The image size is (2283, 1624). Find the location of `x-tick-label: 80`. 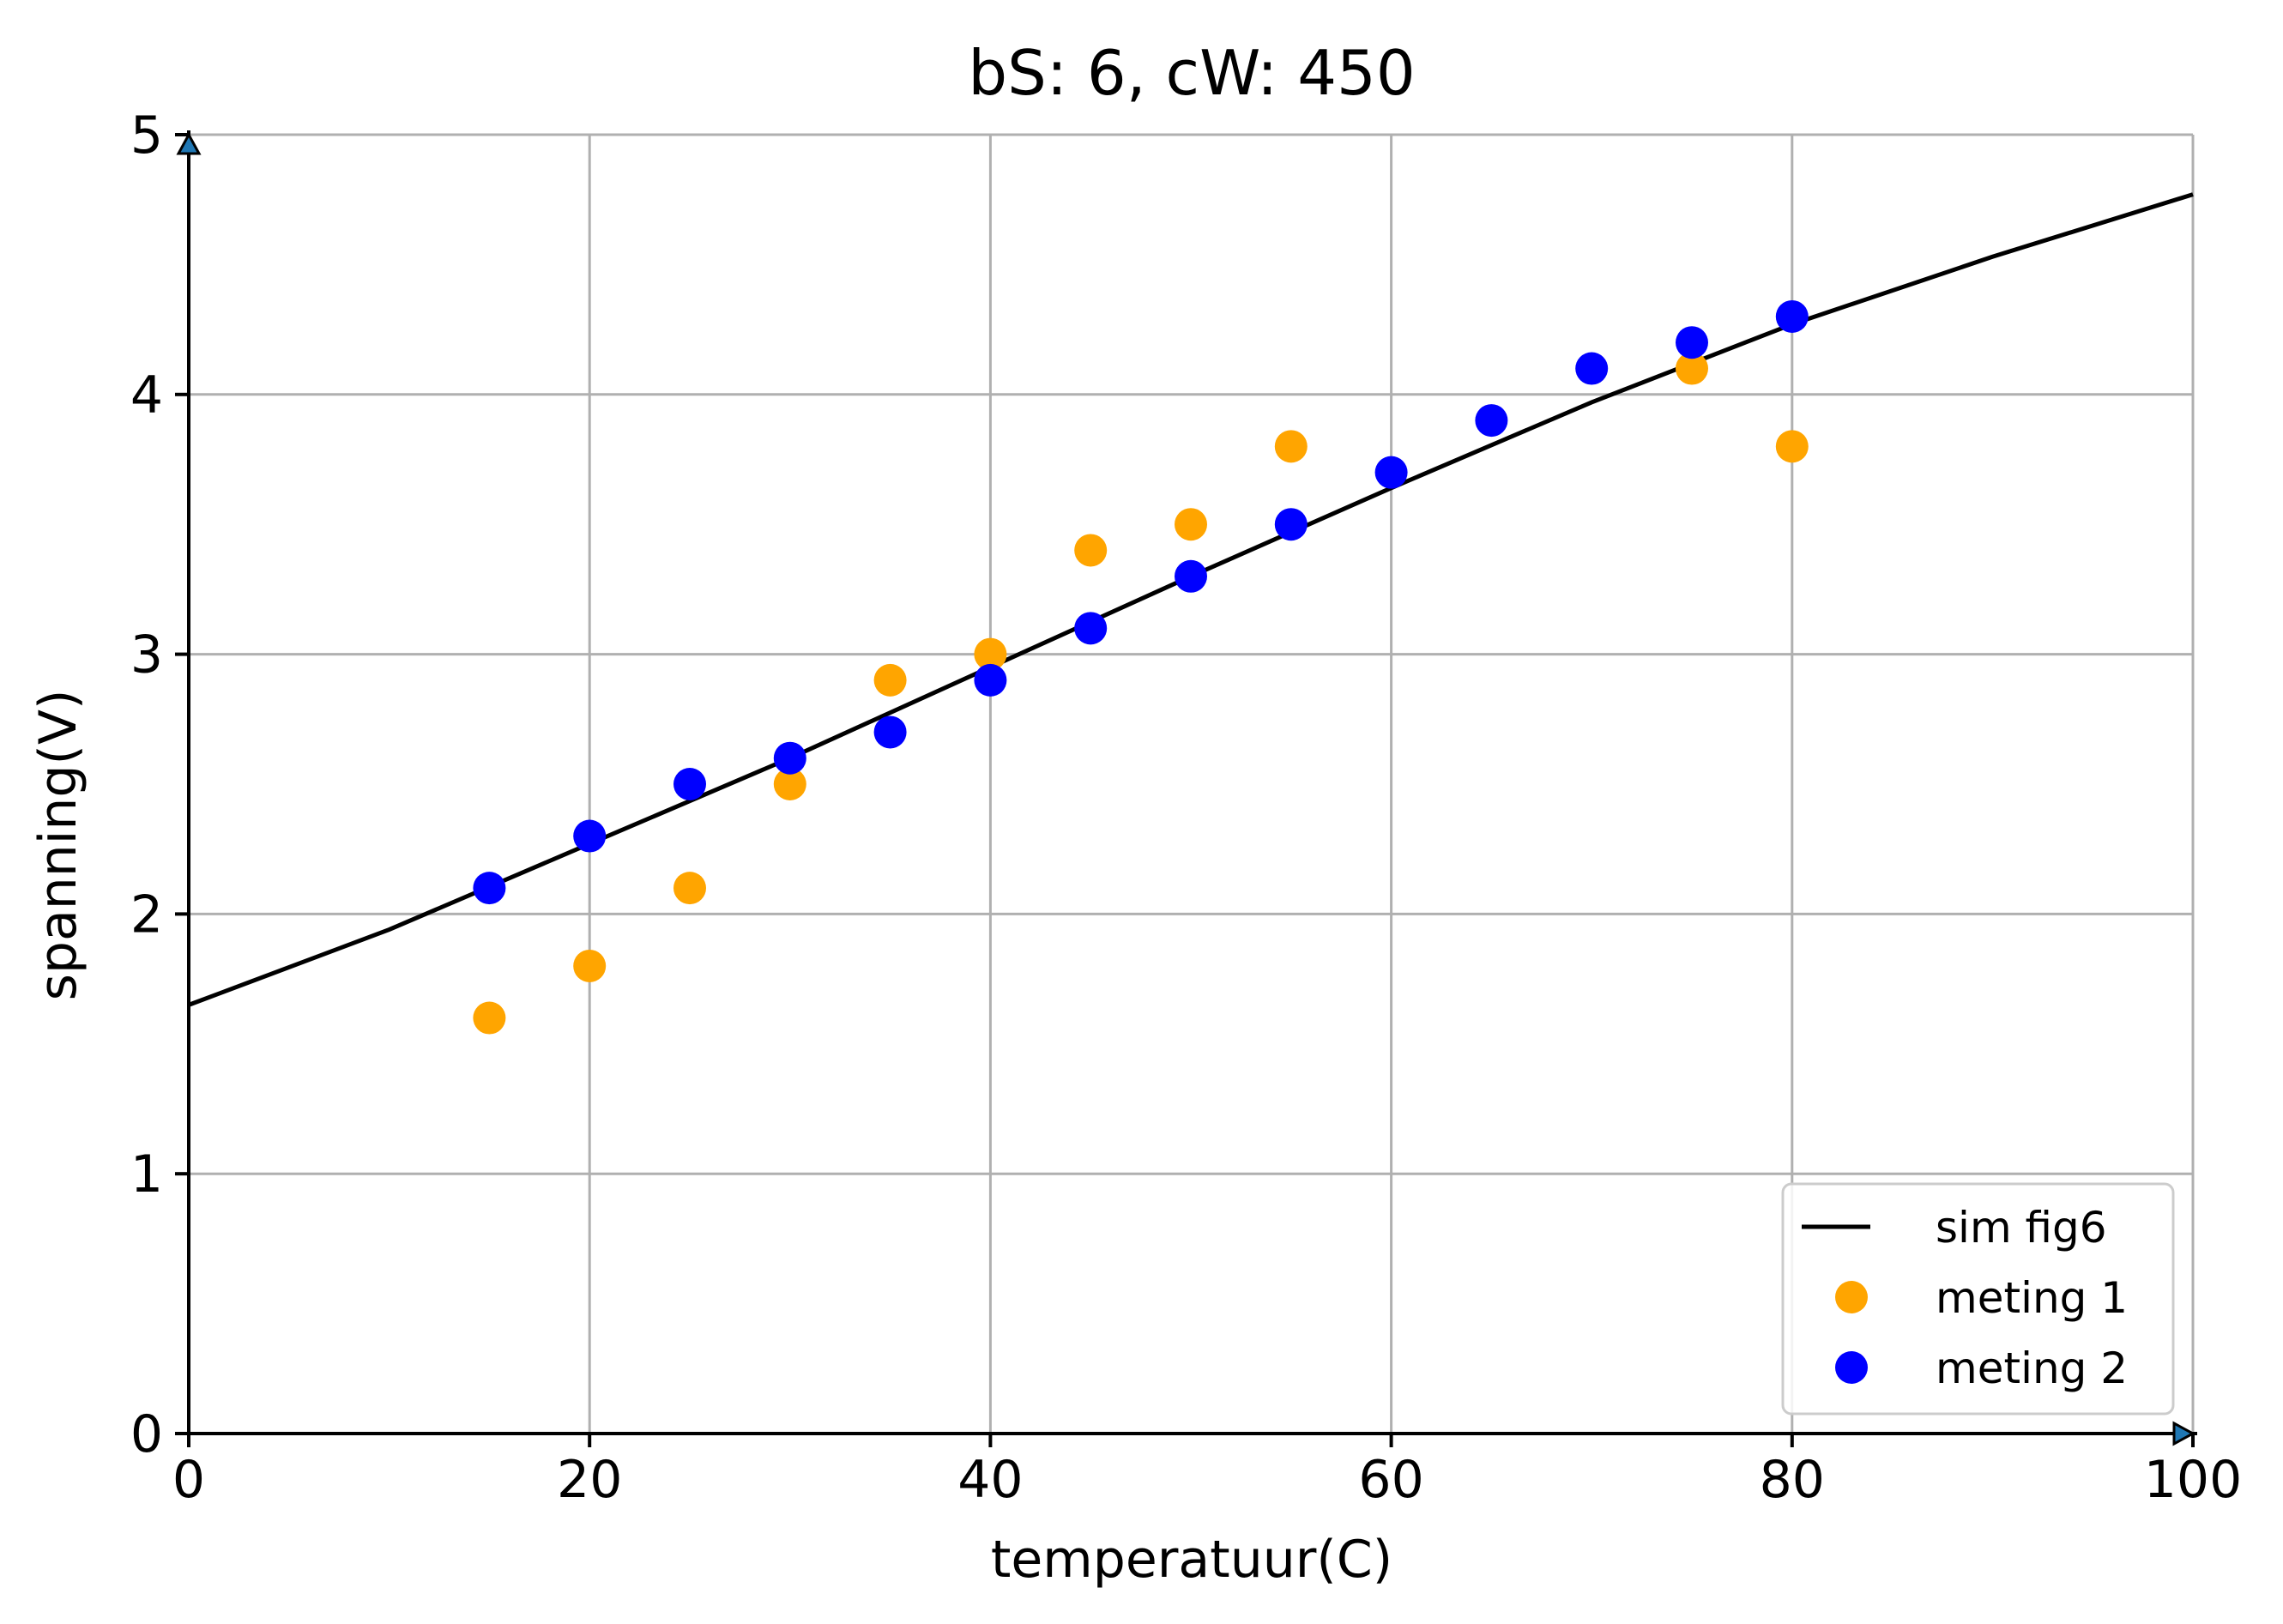

x-tick-label: 80 is located at coordinates (1792, 1480).